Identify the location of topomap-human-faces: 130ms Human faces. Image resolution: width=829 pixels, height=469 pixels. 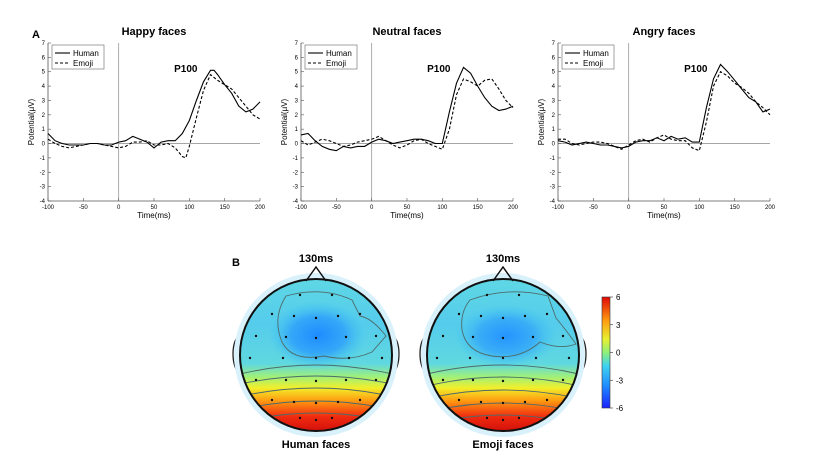
(316, 352).